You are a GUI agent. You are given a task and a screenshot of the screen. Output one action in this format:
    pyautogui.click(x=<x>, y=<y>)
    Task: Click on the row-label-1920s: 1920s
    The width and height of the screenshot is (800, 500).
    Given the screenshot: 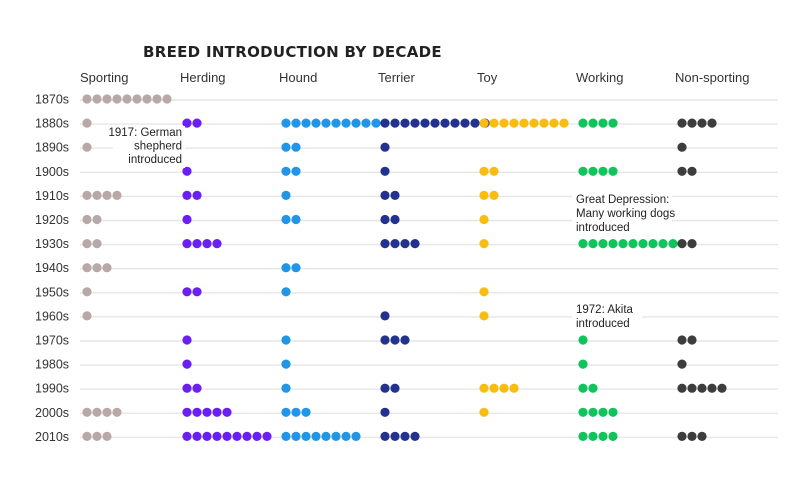 What is the action you would take?
    pyautogui.click(x=52, y=220)
    